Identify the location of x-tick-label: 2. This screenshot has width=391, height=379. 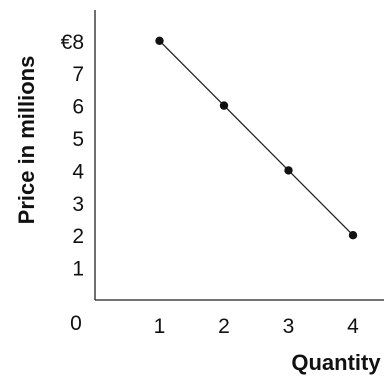
(224, 326).